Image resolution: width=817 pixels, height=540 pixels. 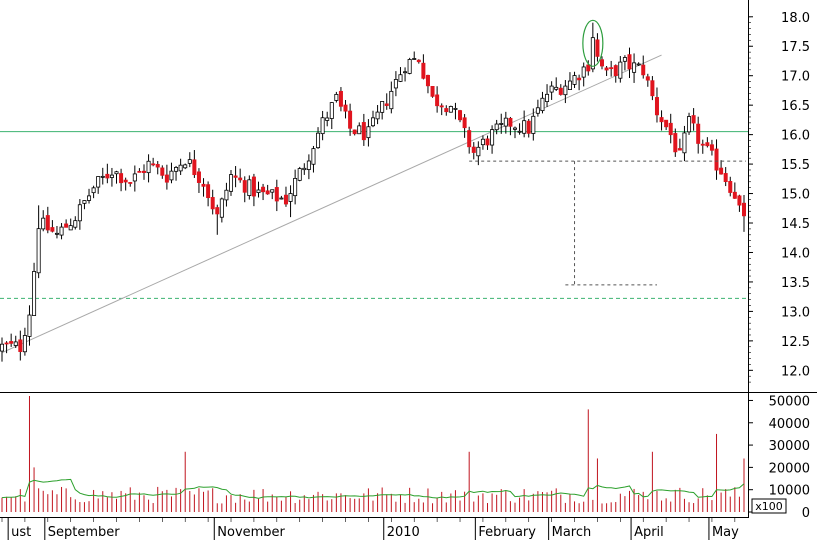 I want to click on volume-unit-box, so click(x=769, y=506).